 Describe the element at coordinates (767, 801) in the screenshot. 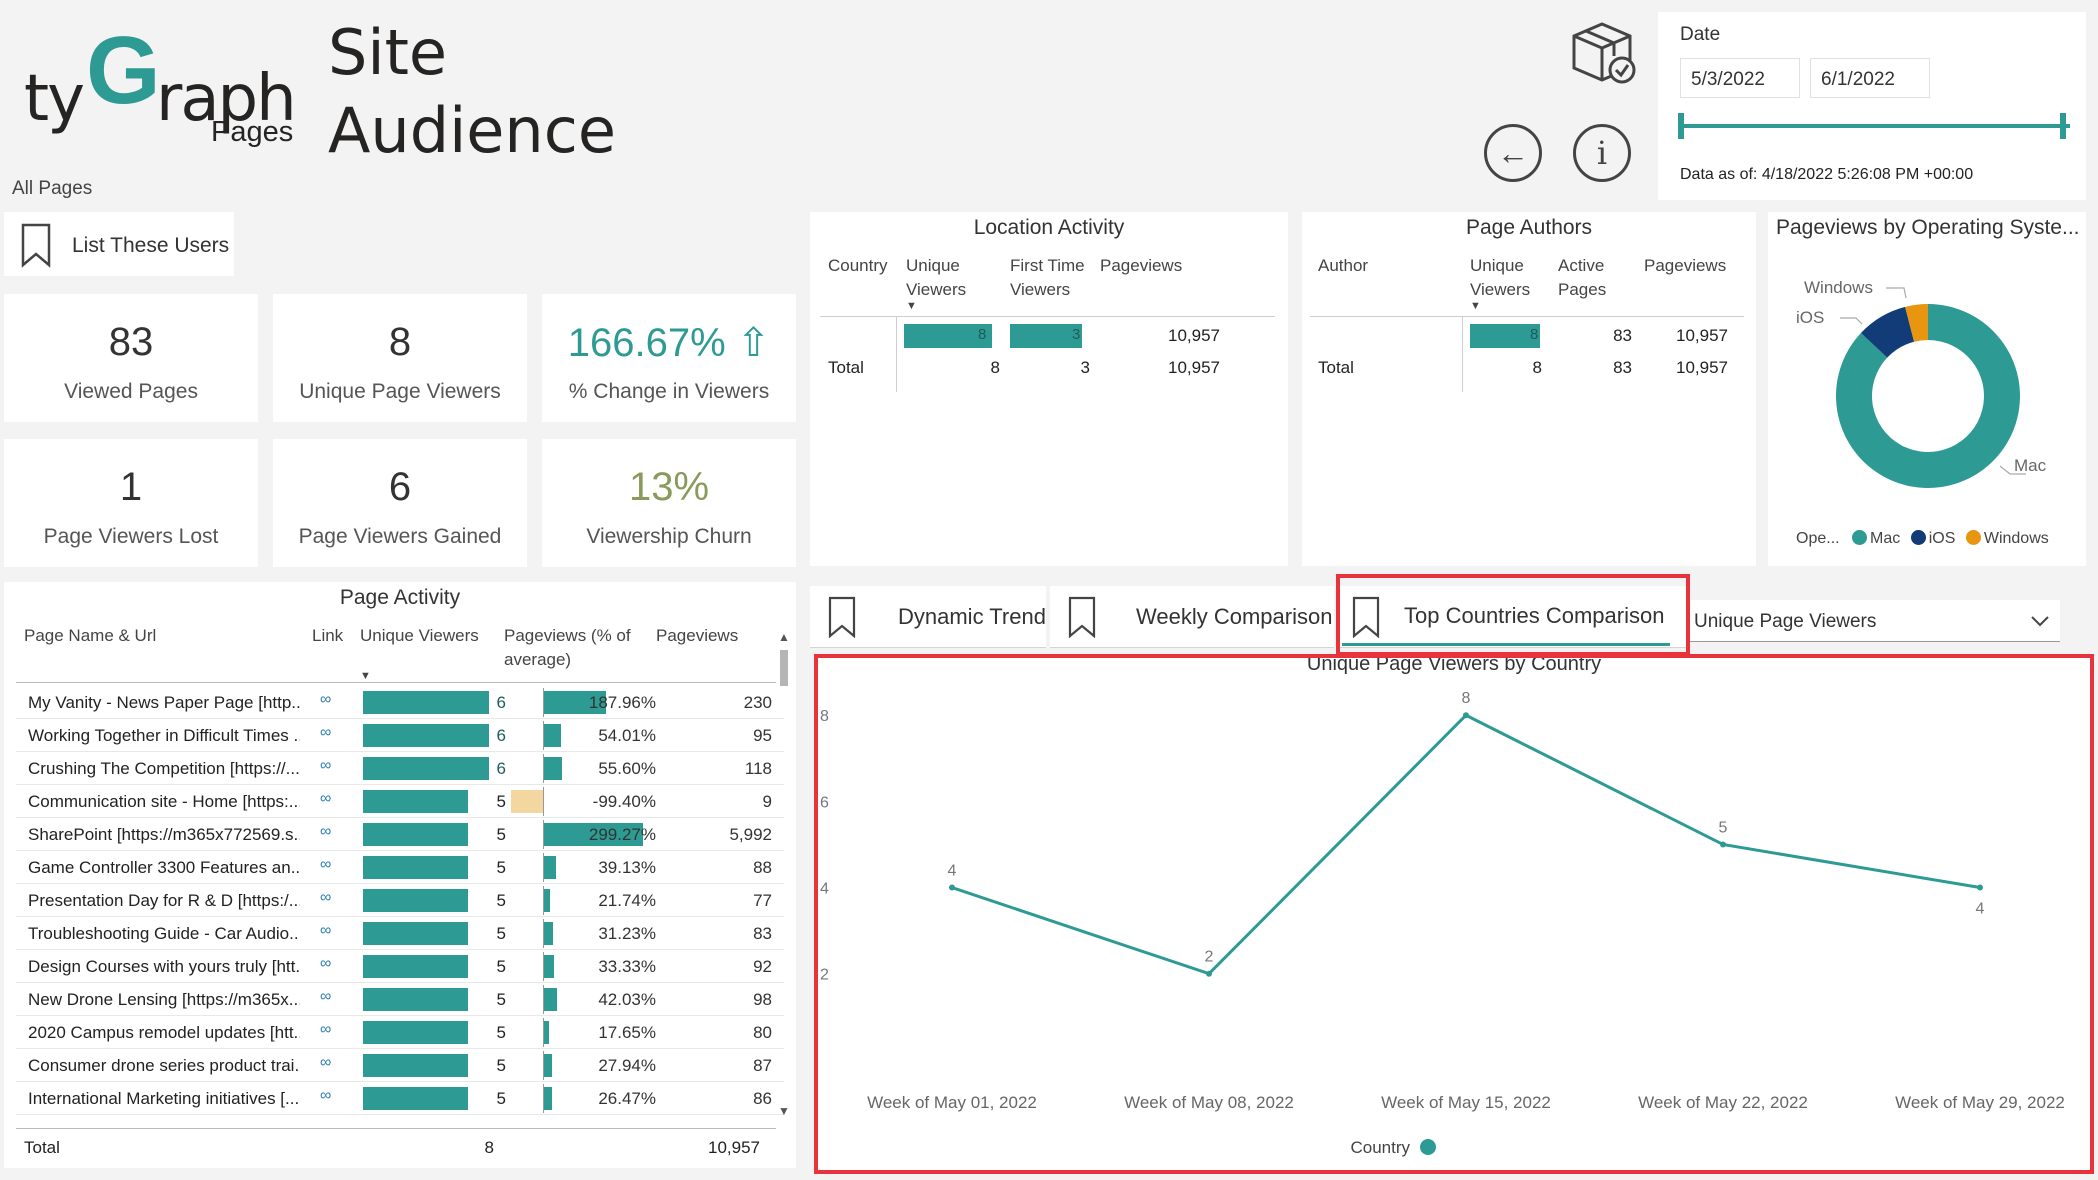

I see `pageviews-value: 9` at that location.